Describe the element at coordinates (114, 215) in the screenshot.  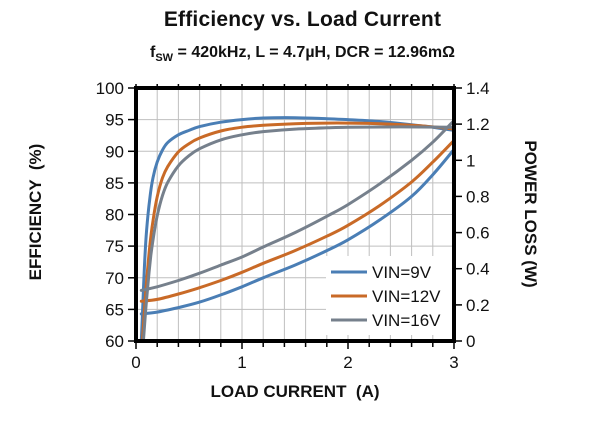
I see `y-left-tick-label: 80` at that location.